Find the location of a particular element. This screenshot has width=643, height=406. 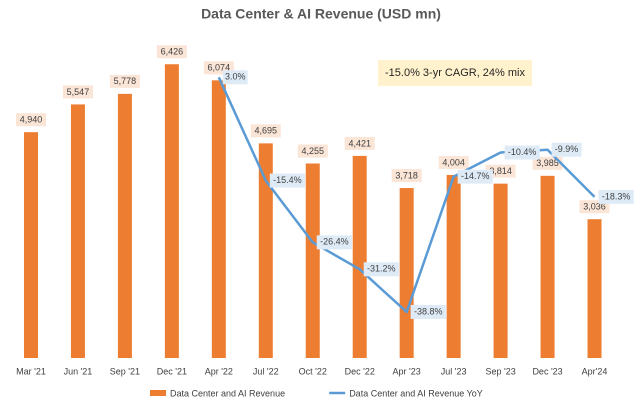

bar-label: 5,778 is located at coordinates (125, 81).